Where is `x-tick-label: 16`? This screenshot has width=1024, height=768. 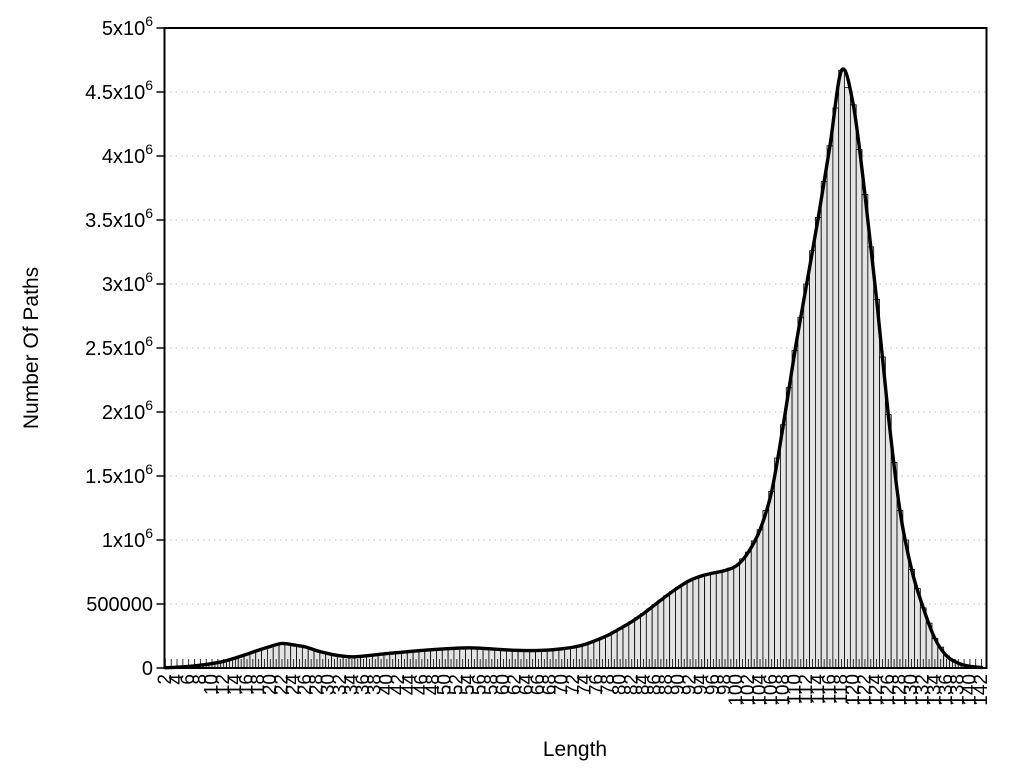
x-tick-label: 16 is located at coordinates (246, 684).